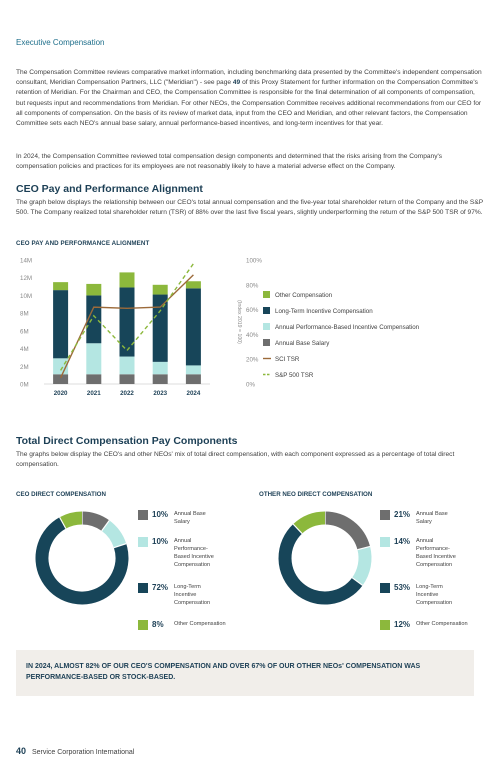  I want to click on neo-donut-chart, so click(325, 558).